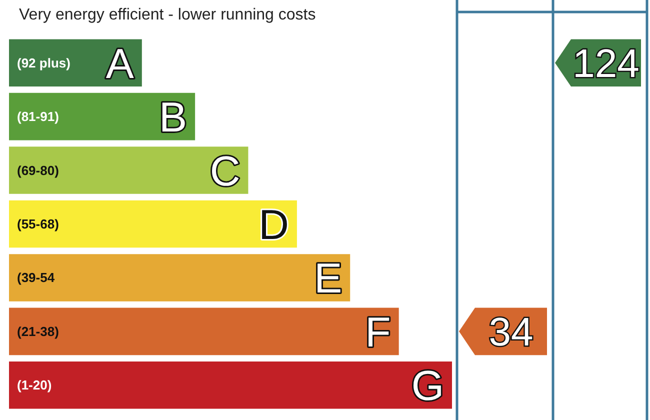 This screenshot has width=650, height=420. Describe the element at coordinates (38, 116) in the screenshot. I see `y-tick-label: (81-91)` at that location.